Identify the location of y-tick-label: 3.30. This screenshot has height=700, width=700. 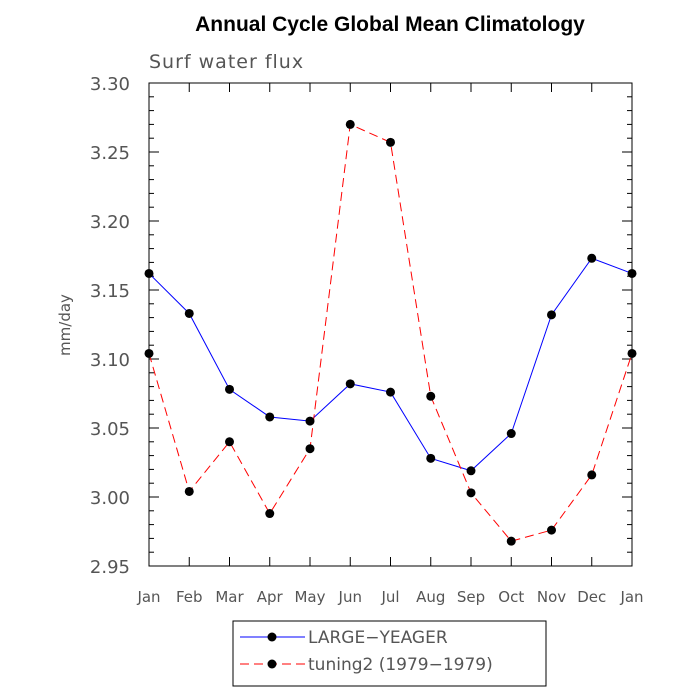
(110, 84).